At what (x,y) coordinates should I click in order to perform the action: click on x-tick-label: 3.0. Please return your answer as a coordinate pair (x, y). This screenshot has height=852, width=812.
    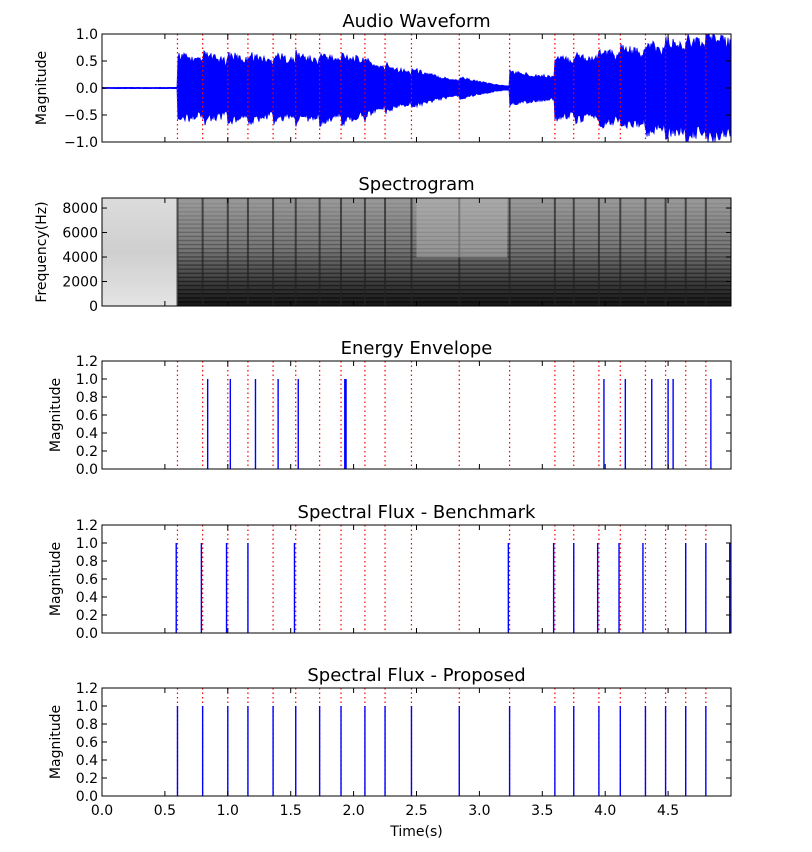
    Looking at the image, I should click on (479, 811).